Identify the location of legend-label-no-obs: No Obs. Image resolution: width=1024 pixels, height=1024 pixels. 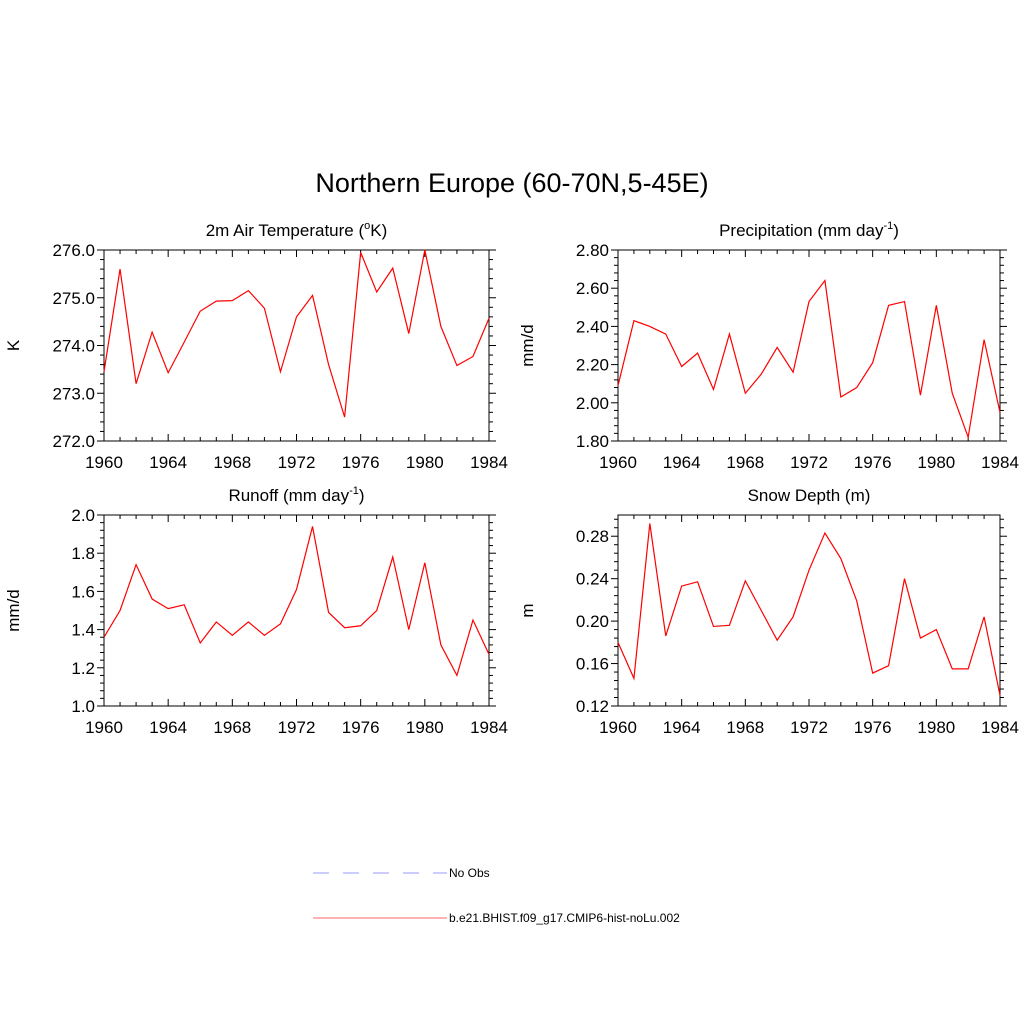
(469, 873).